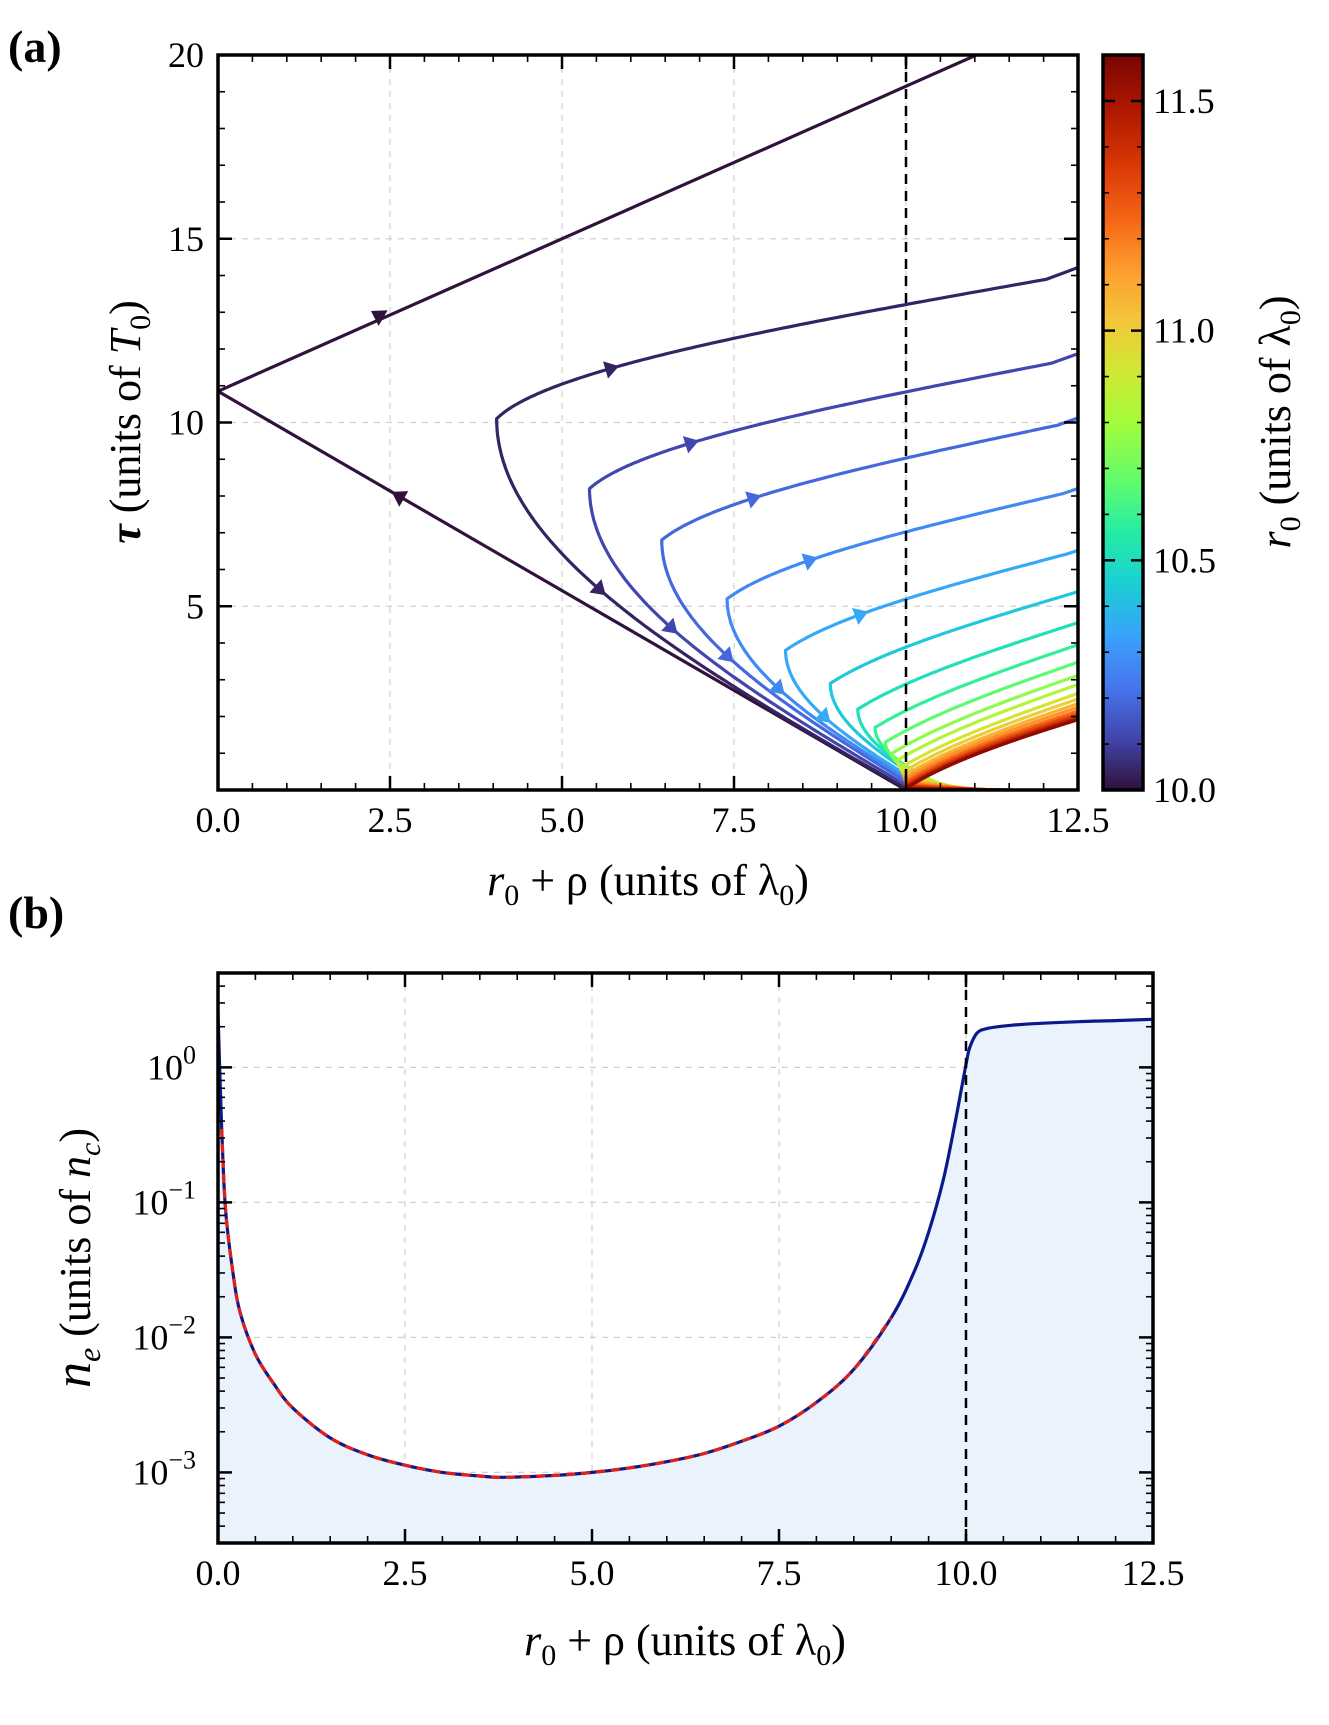 This screenshot has width=1329, height=1725. What do you see at coordinates (164, 1198) in the screenshot?
I see `y-tick-label: 10⁻¹` at bounding box center [164, 1198].